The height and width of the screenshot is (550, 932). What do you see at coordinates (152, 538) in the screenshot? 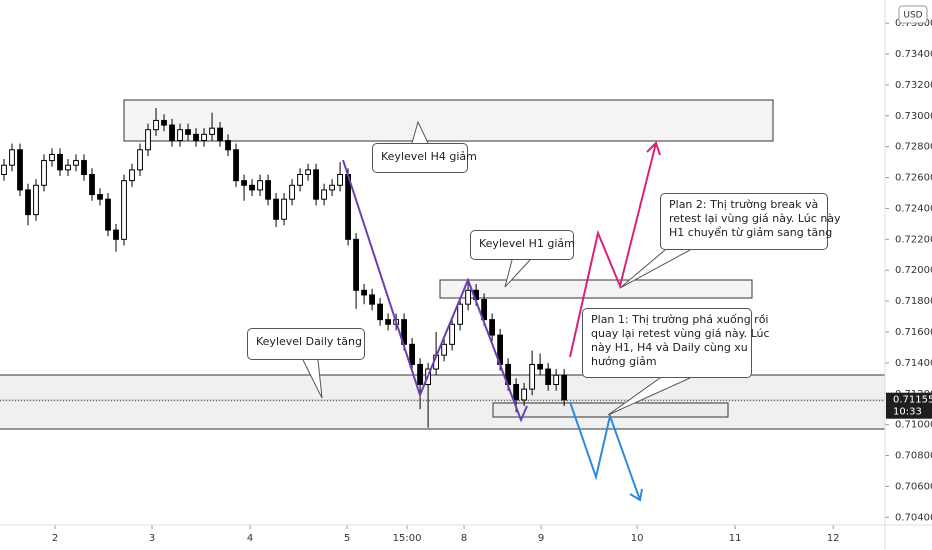
I see `x-tick-label: 3` at bounding box center [152, 538].